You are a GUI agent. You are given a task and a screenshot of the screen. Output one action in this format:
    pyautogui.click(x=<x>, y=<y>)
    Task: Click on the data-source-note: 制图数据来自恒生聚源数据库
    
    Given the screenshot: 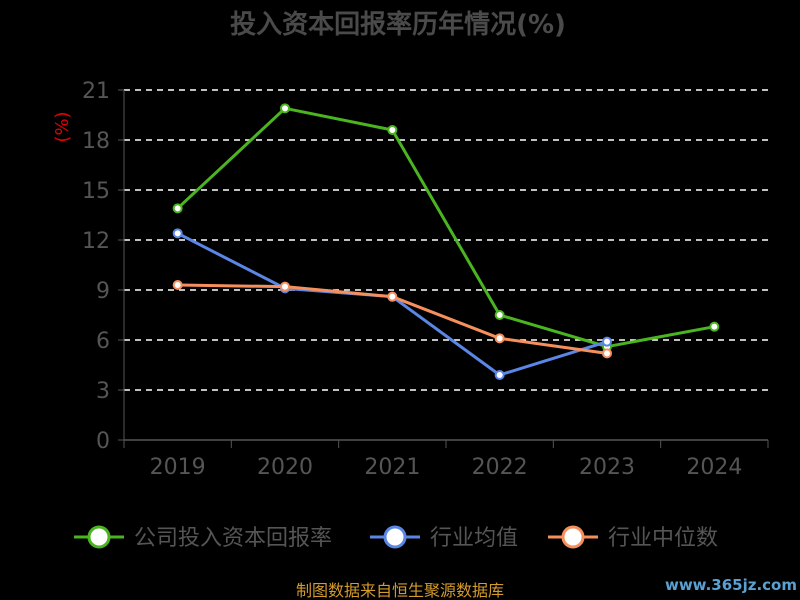 What is the action you would take?
    pyautogui.click(x=400, y=590)
    